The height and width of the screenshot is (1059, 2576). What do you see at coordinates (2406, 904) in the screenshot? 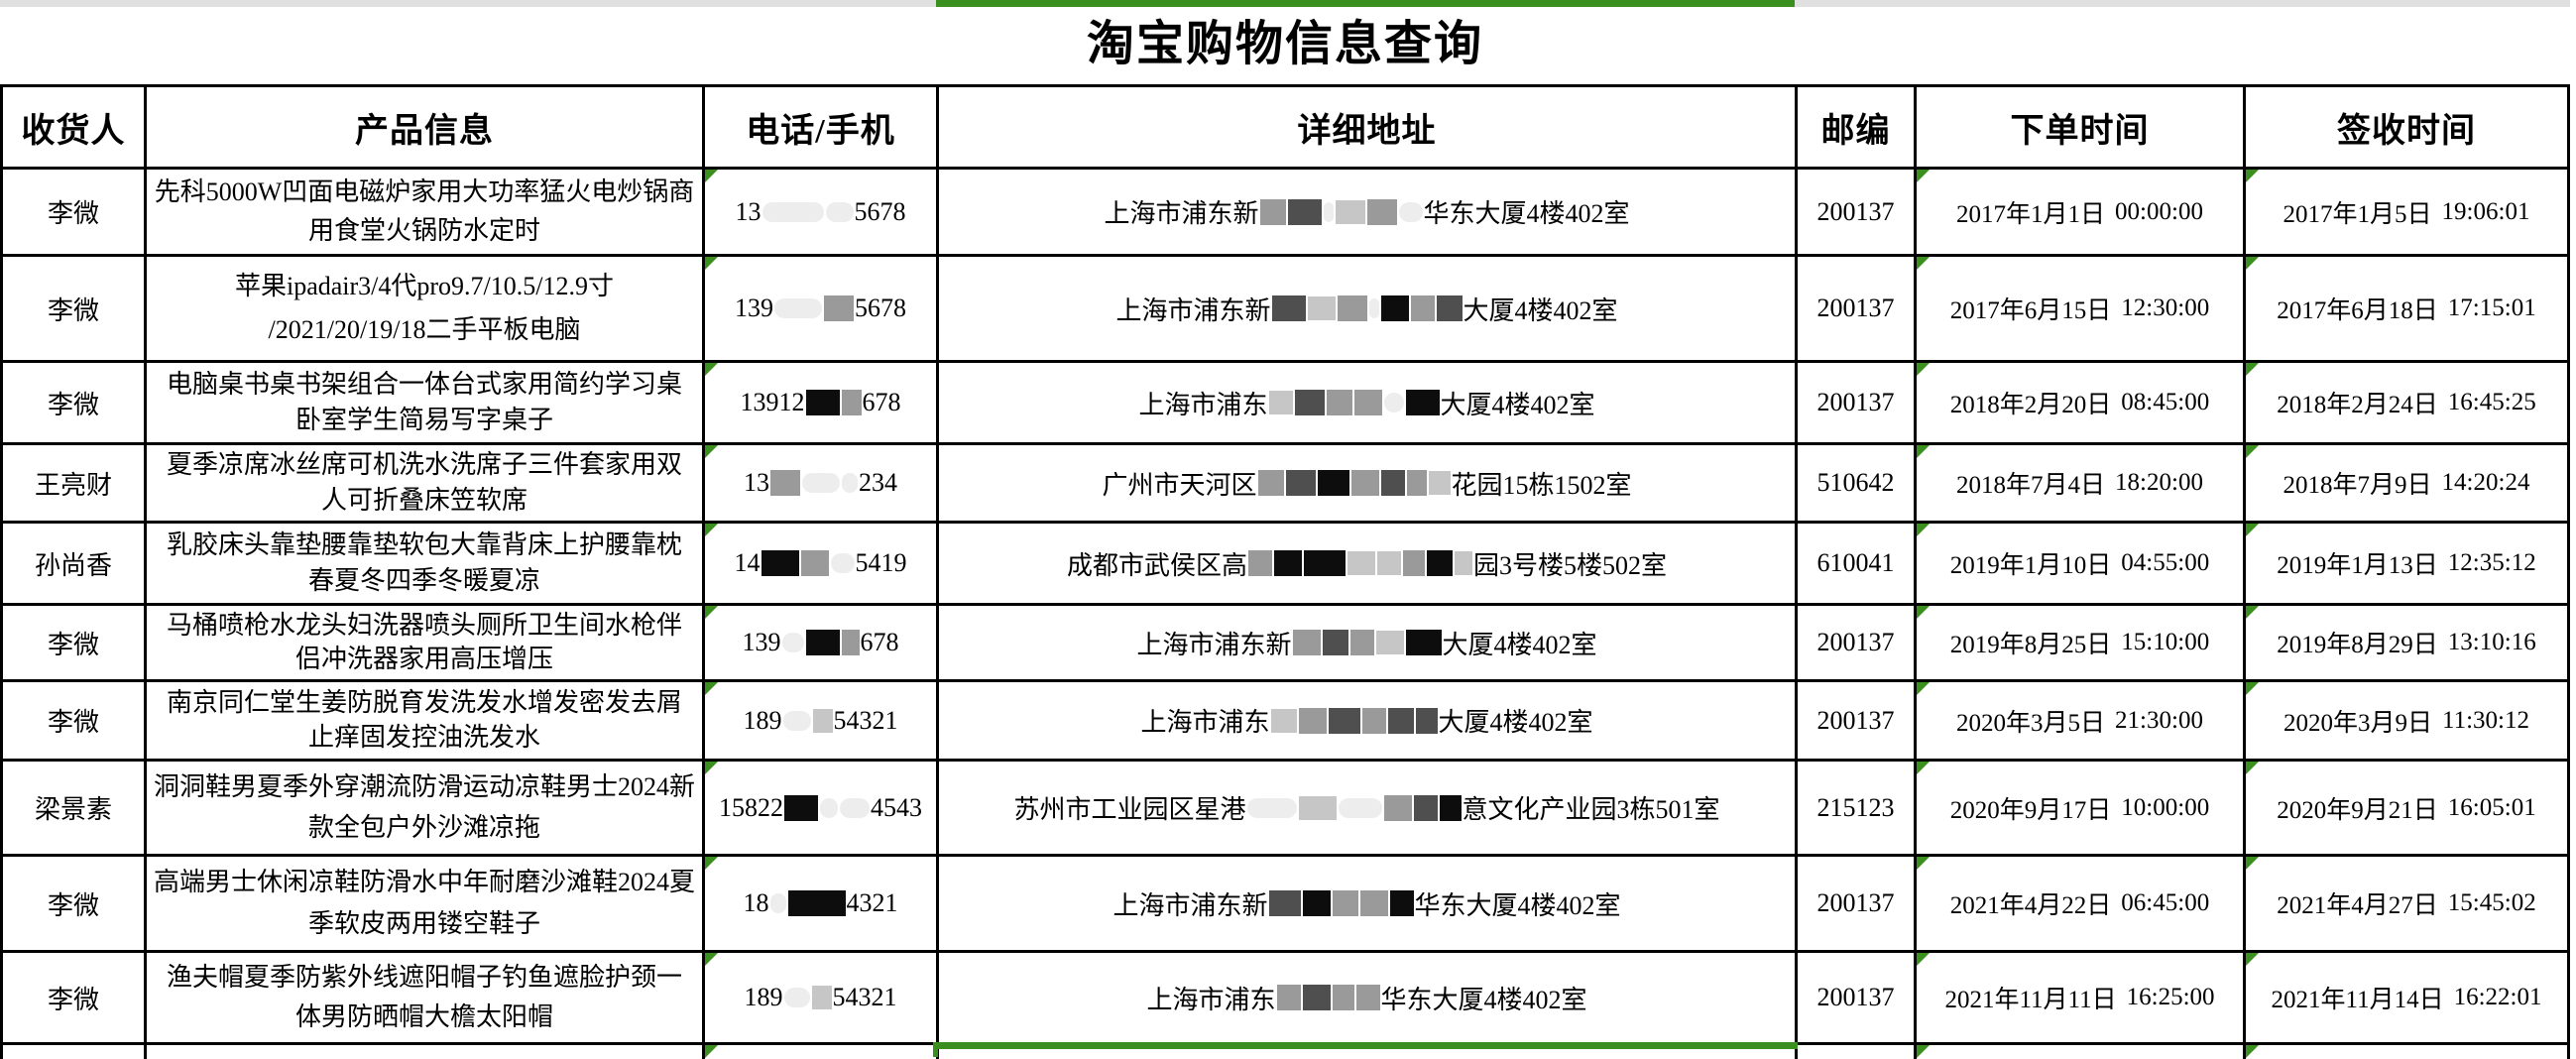
I see `cell-sign-time: 2021年4月27日 15:45:02` at bounding box center [2406, 904].